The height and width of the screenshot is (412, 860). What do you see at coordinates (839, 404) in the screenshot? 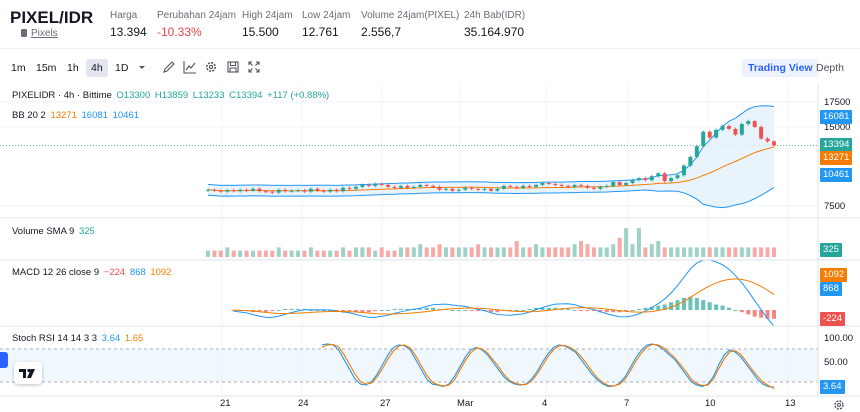
I see `settings-gear-icon` at bounding box center [839, 404].